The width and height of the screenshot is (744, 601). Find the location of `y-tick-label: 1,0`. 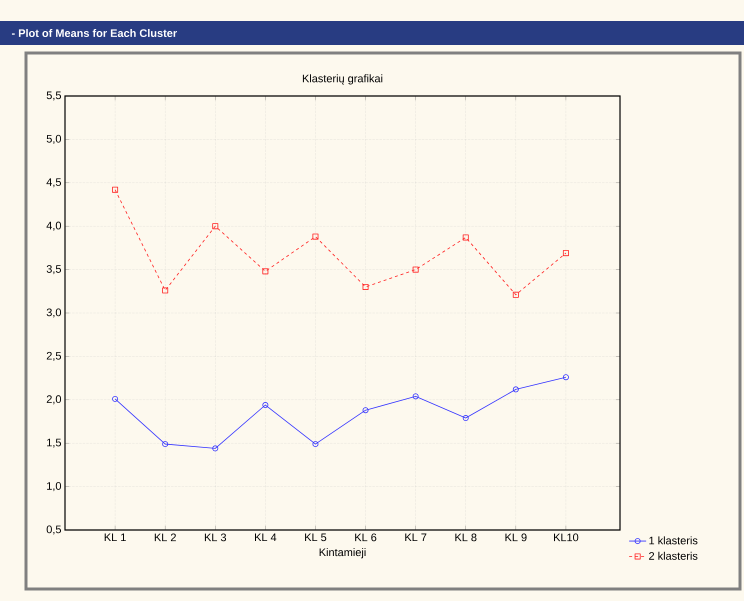

y-tick-label: 1,0 is located at coordinates (54, 487).